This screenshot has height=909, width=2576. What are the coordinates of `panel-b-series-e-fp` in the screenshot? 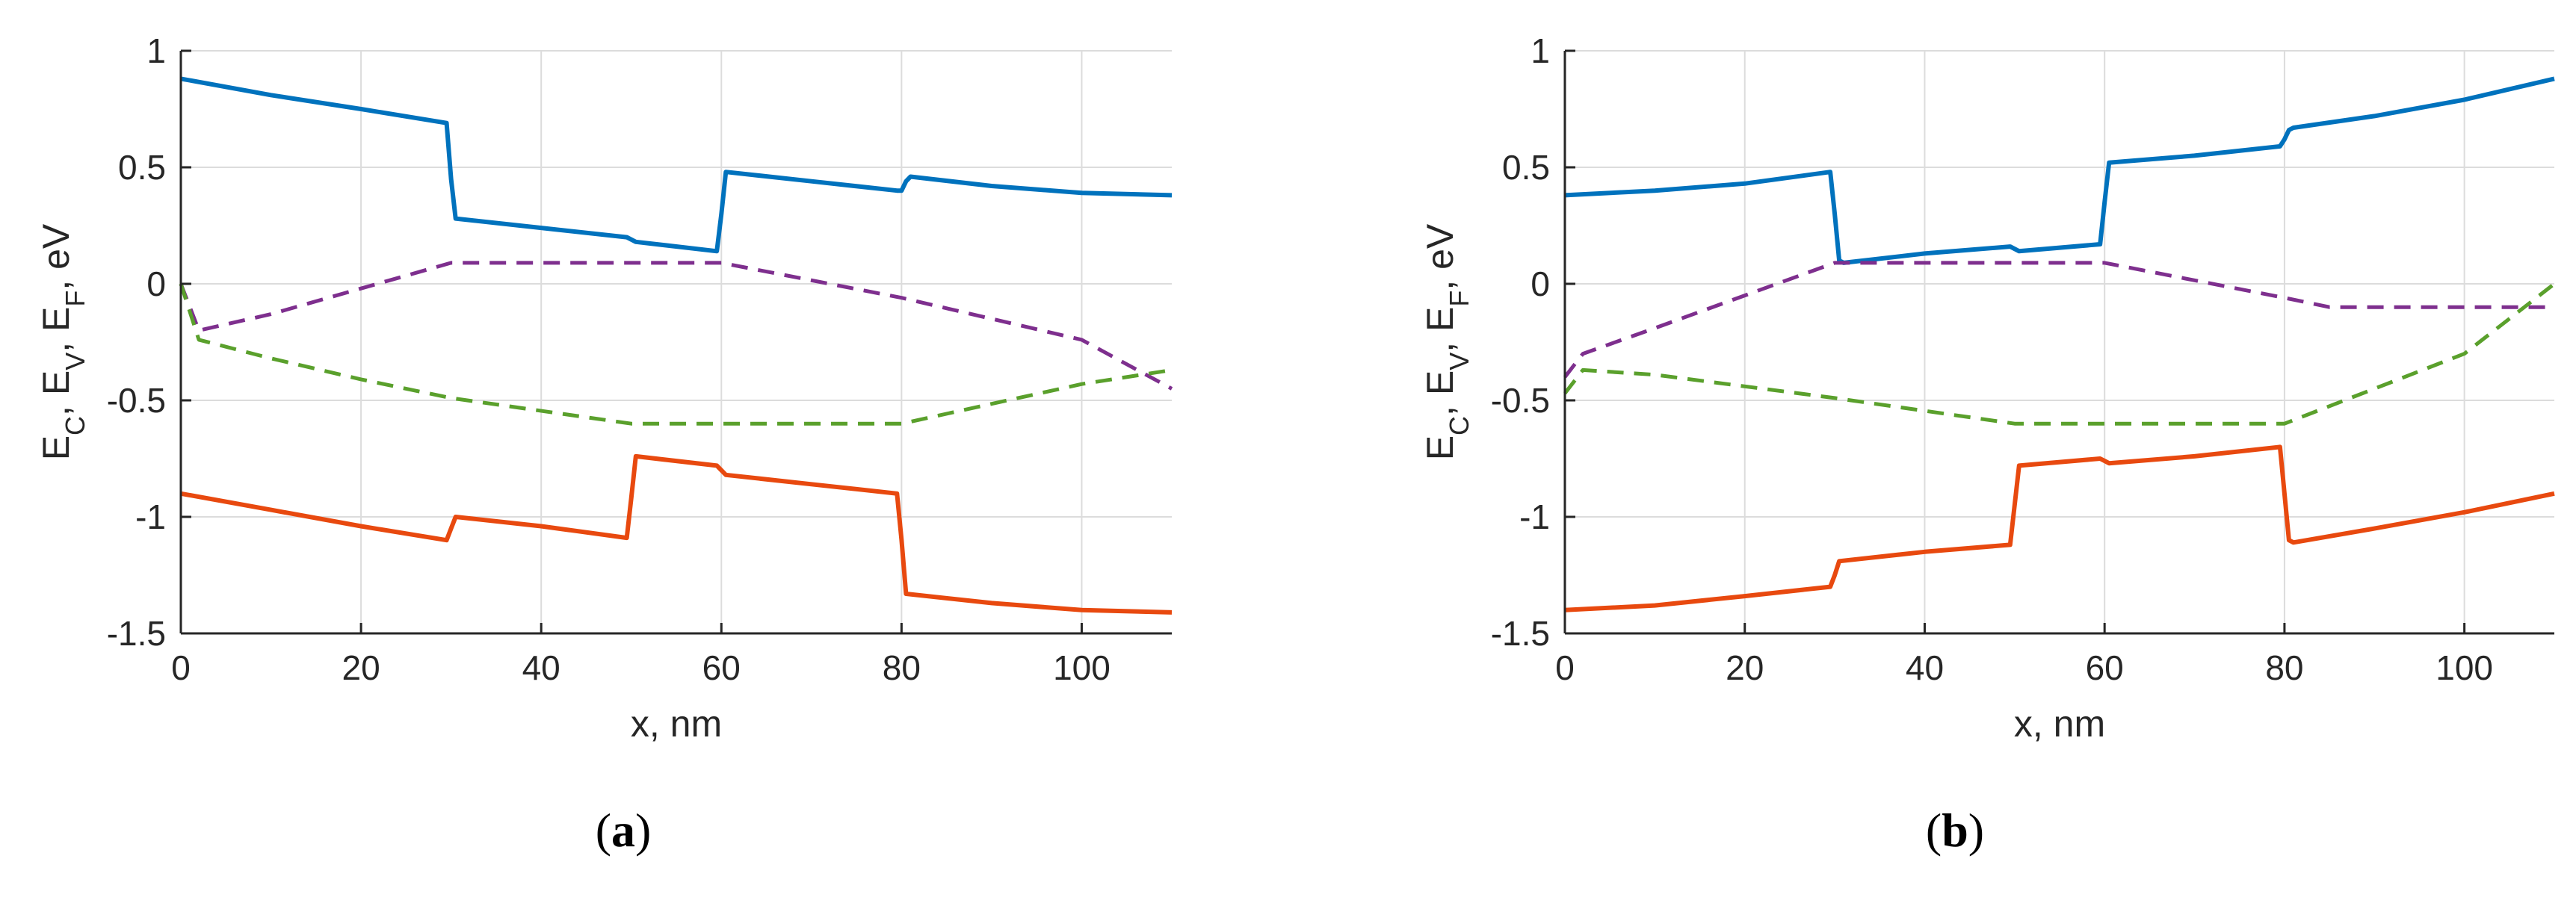 It's located at (2059, 354).